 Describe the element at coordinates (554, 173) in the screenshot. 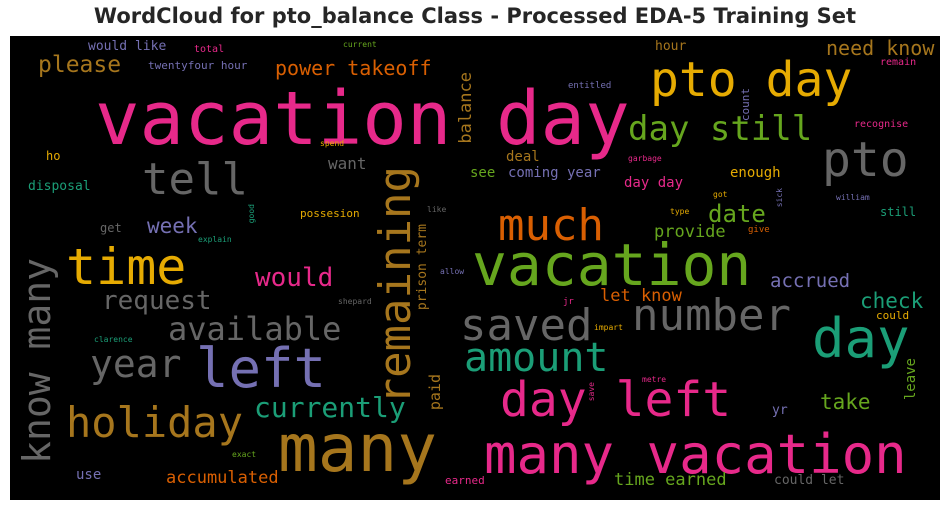

I see `word-coming-year: coming year` at that location.